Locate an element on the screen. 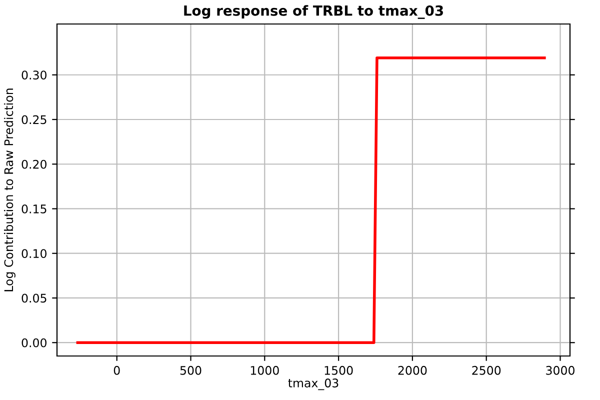  y-tick-label: 0.00 is located at coordinates (34, 343).